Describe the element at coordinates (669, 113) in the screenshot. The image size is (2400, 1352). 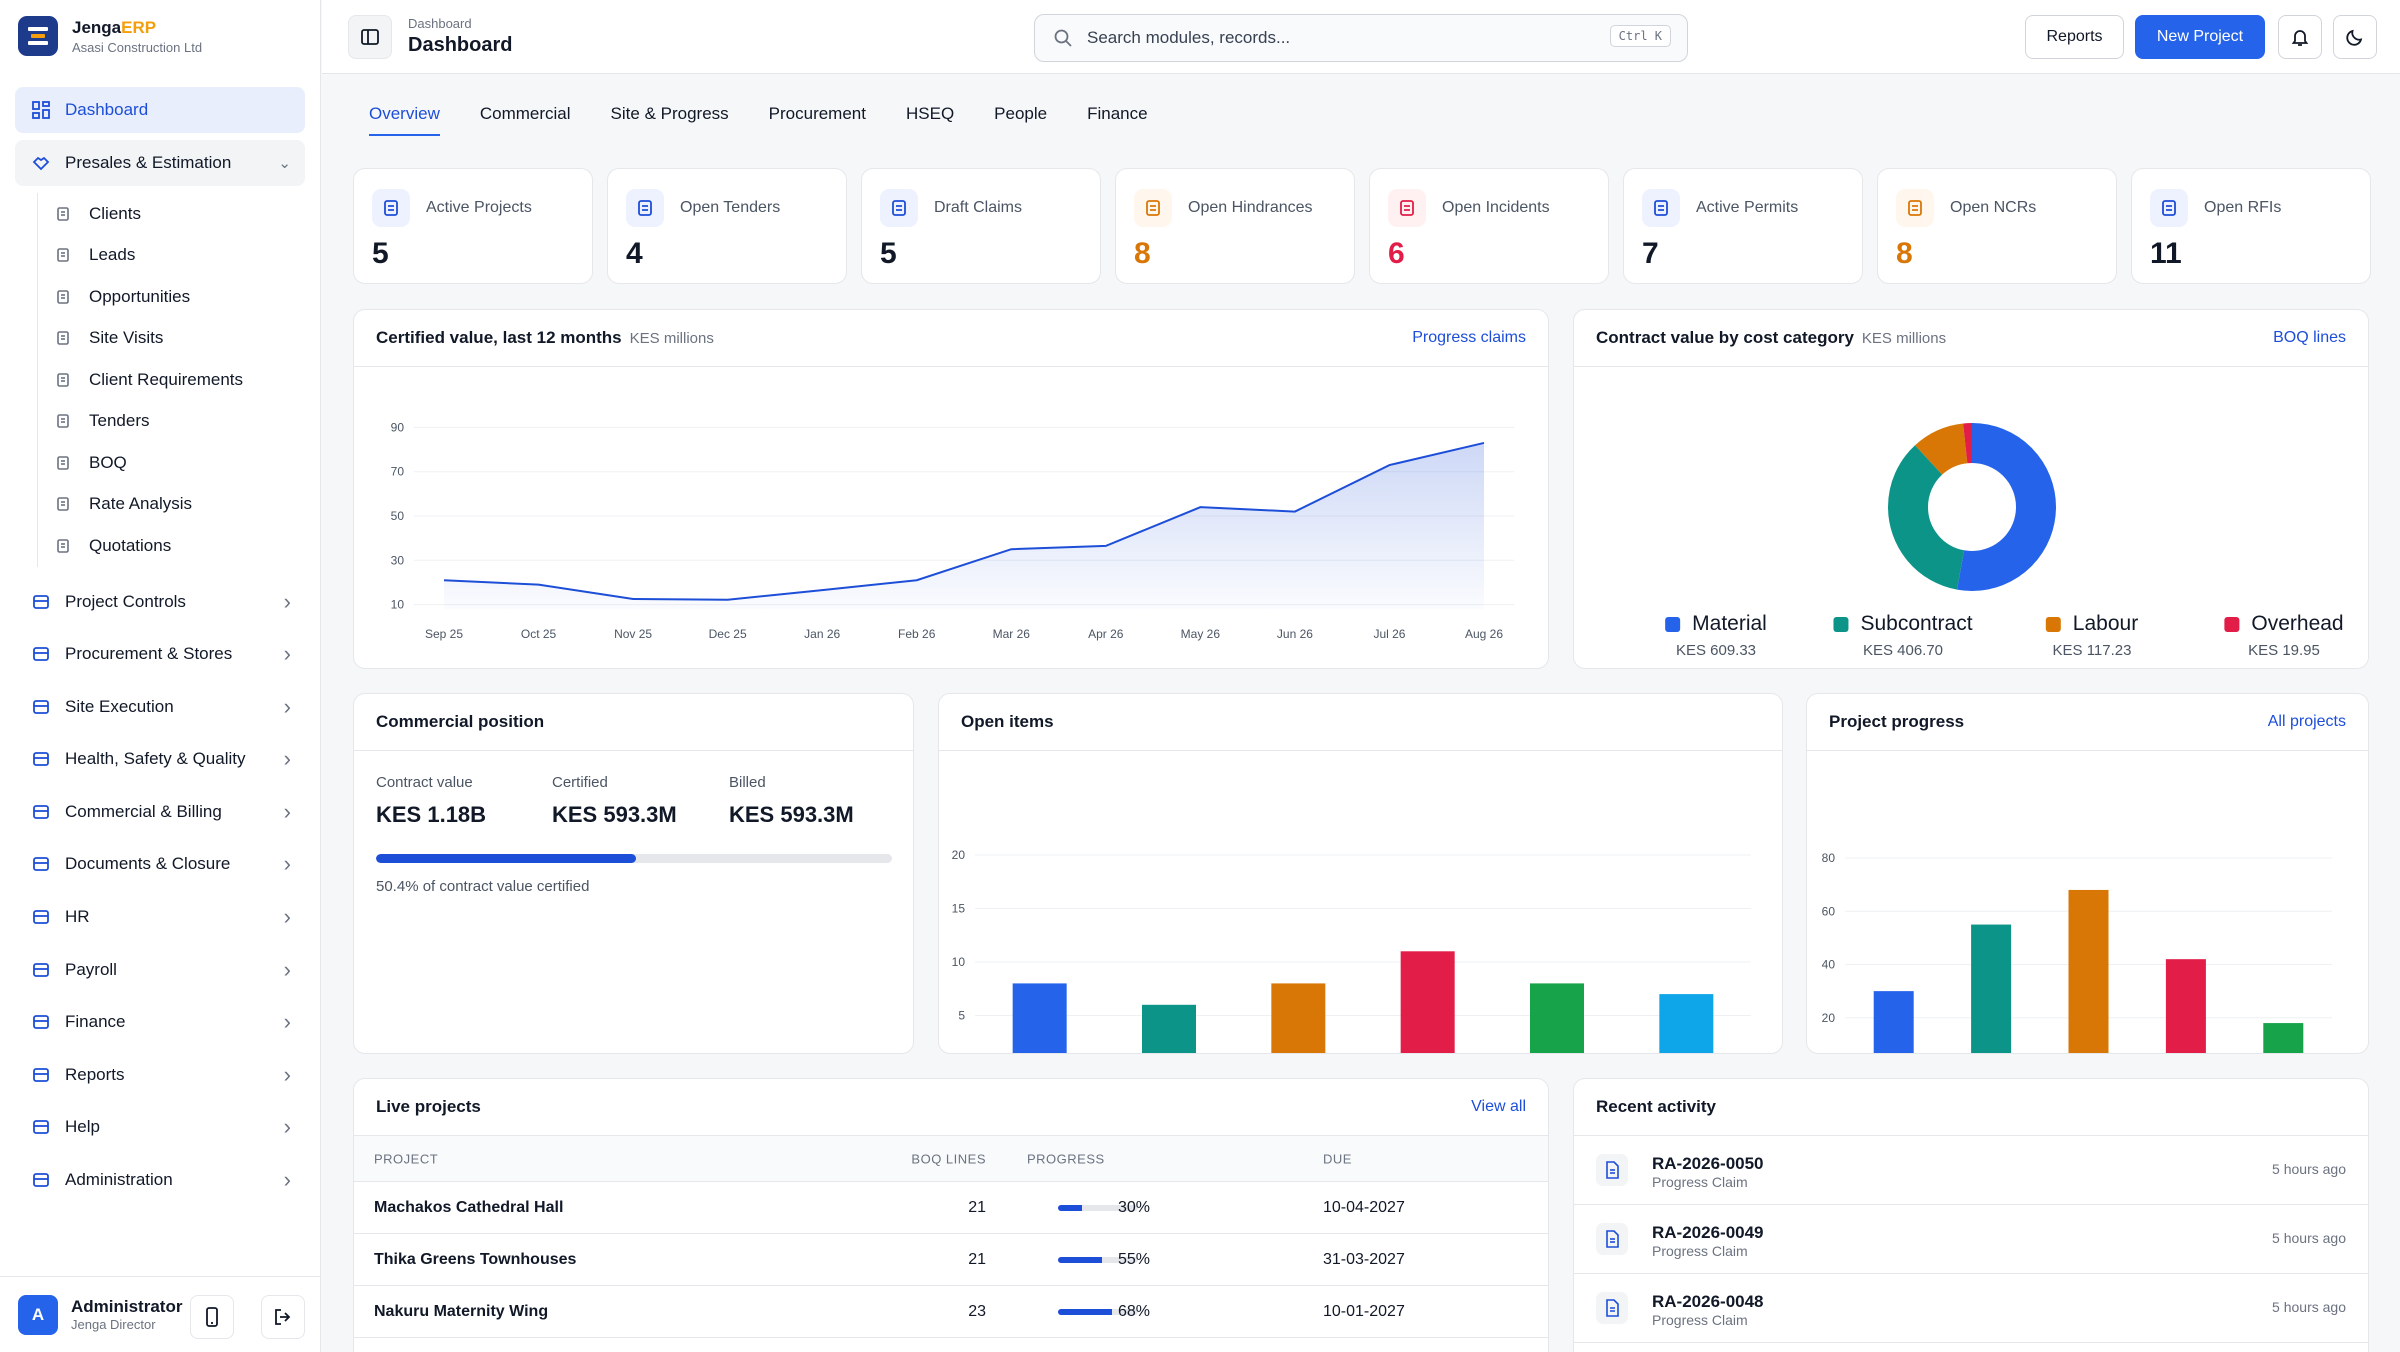
I see `tab-site-progress: Site & Progress` at that location.